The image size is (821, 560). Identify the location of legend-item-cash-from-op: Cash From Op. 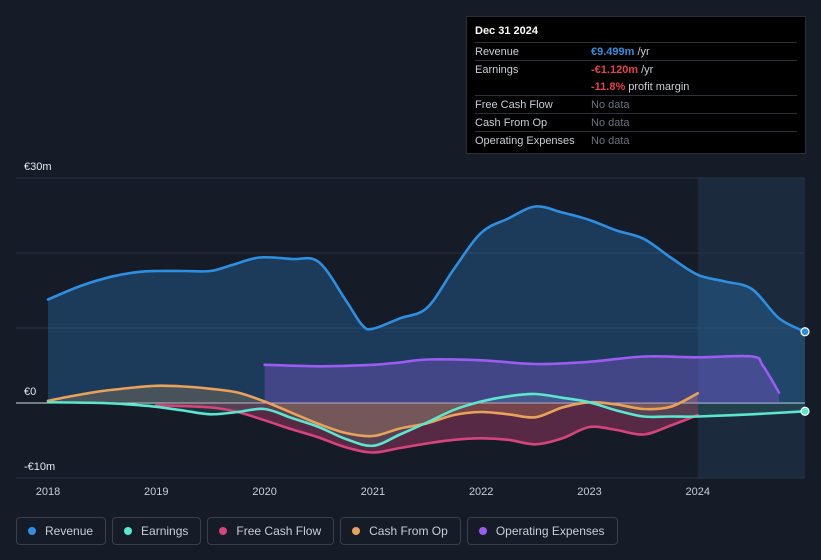
(400, 531).